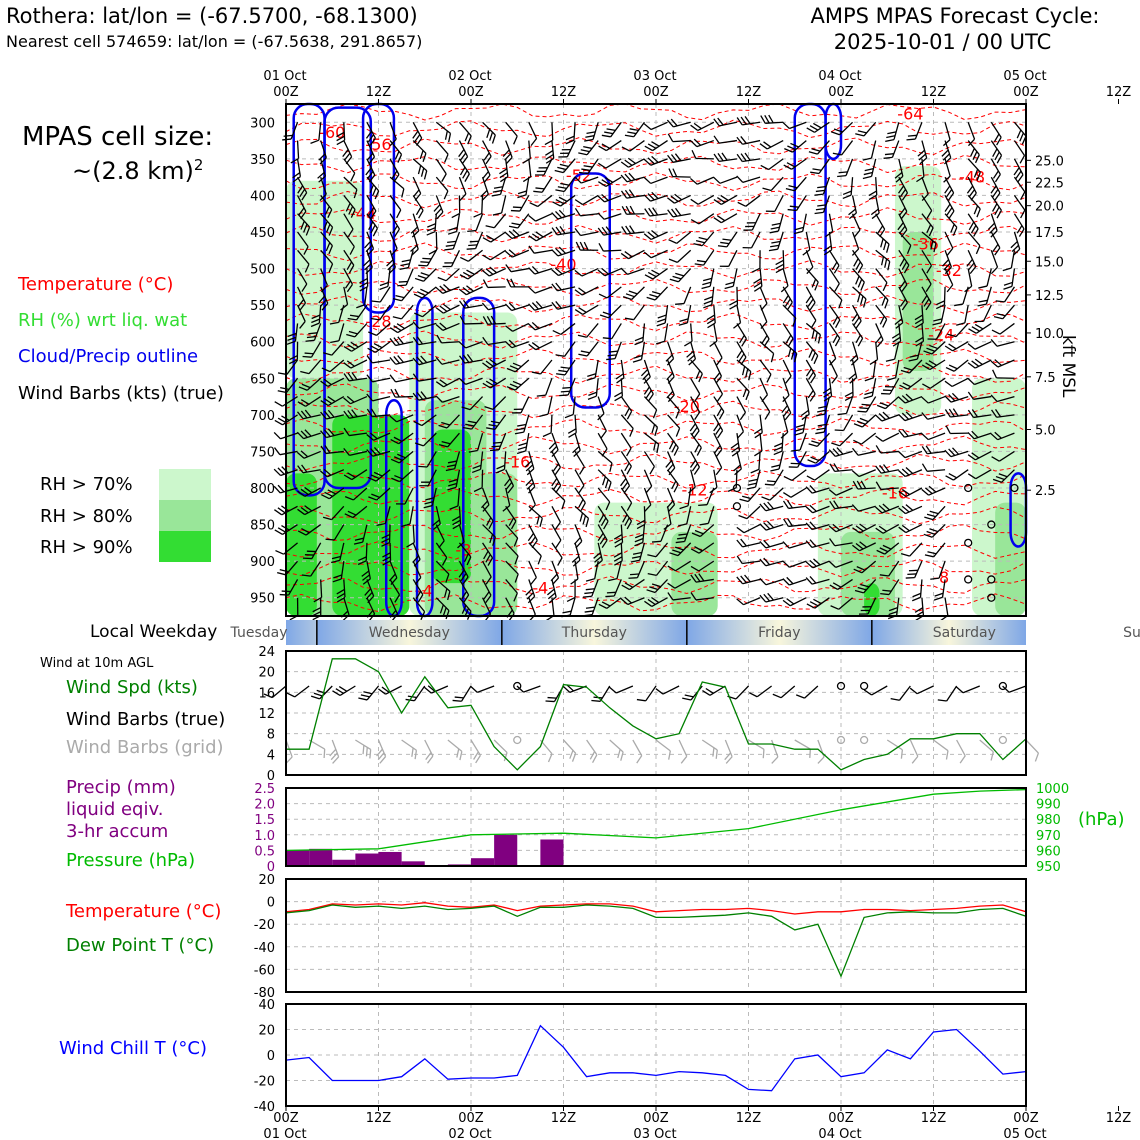  What do you see at coordinates (694, 489) in the screenshot?
I see `temp-contour-label: -12` at bounding box center [694, 489].